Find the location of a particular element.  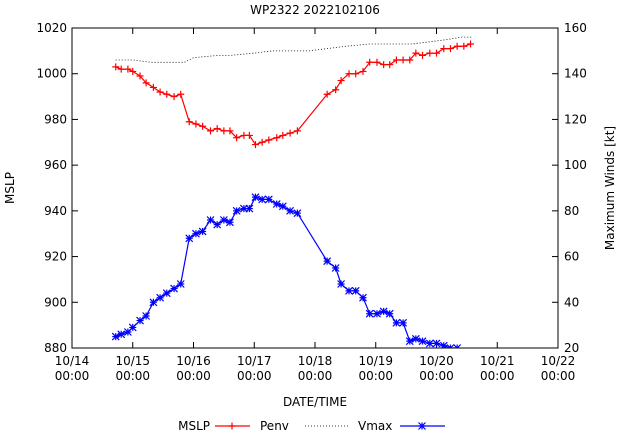

y-axis-right-label: Maximum Winds [kt] is located at coordinates (610, 188).